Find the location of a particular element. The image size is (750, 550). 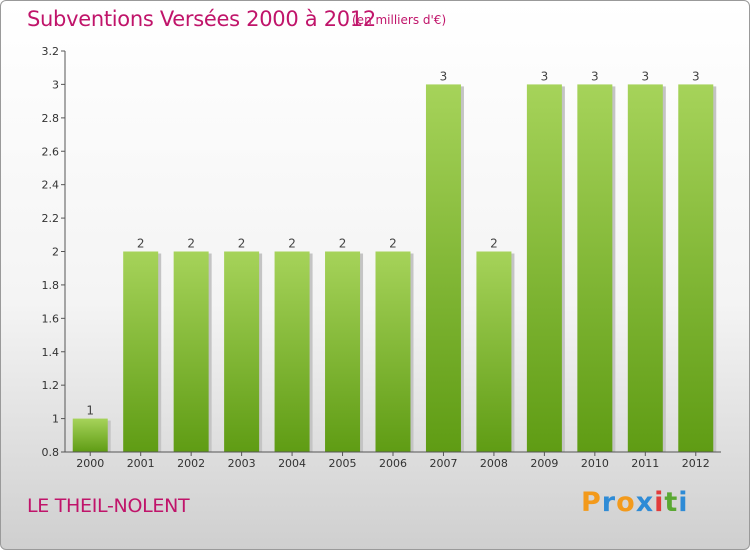

x-tick-label: 2004 is located at coordinates (292, 463).